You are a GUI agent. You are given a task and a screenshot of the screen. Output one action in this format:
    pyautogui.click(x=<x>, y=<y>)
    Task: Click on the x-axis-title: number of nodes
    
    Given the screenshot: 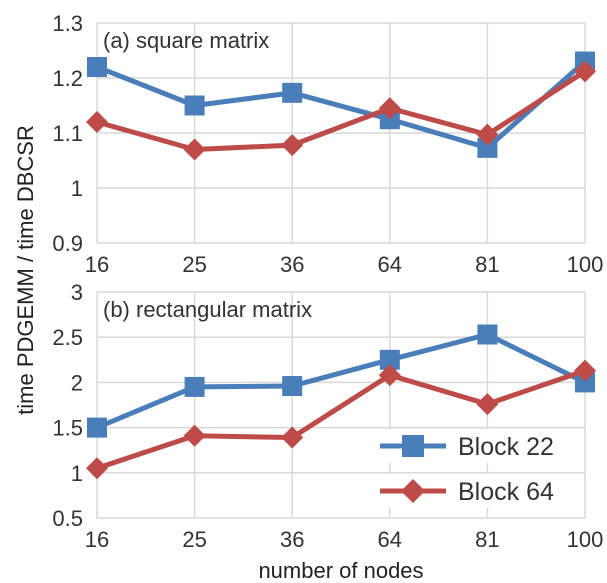 What is the action you would take?
    pyautogui.click(x=340, y=570)
    